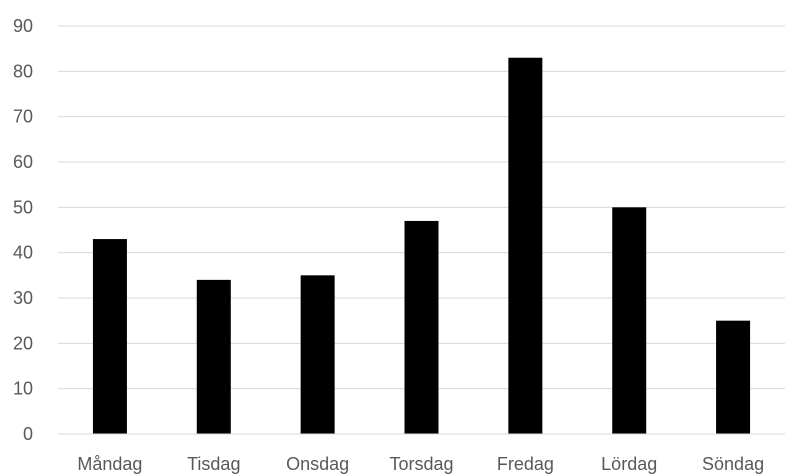  Describe the element at coordinates (23, 71) in the screenshot. I see `y-tick-label: 80` at that location.